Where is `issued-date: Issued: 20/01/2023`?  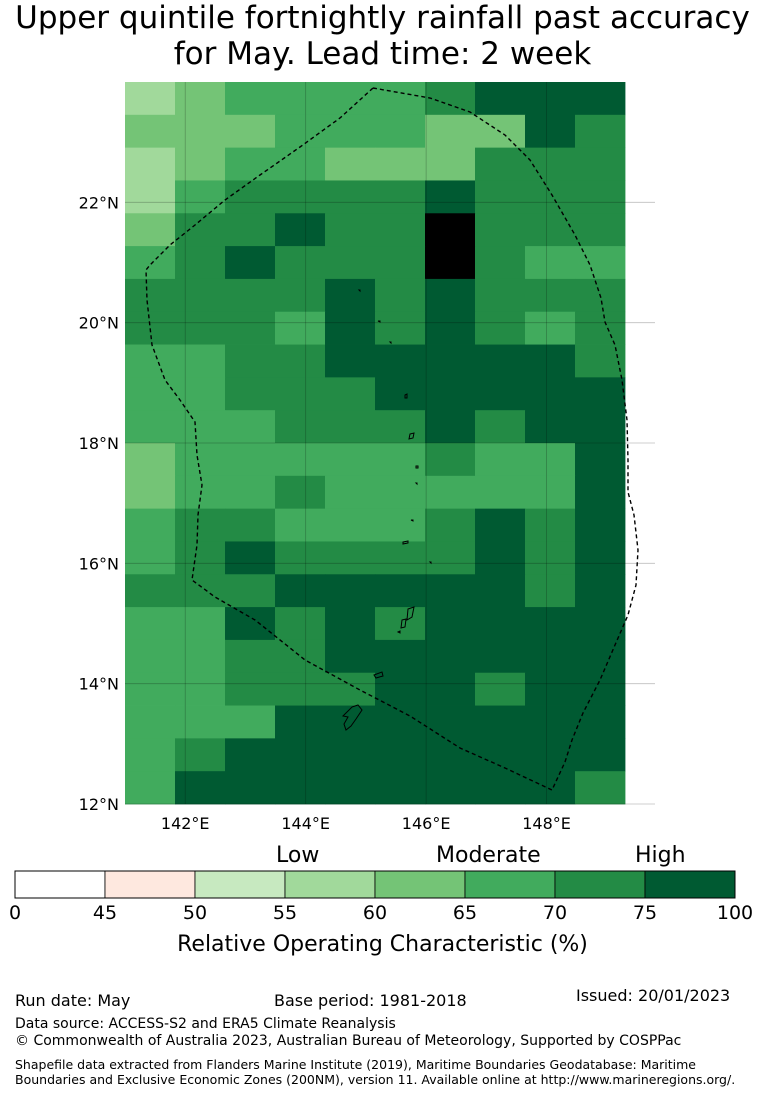 issued-date: Issued: 20/01/2023 is located at coordinates (653, 995).